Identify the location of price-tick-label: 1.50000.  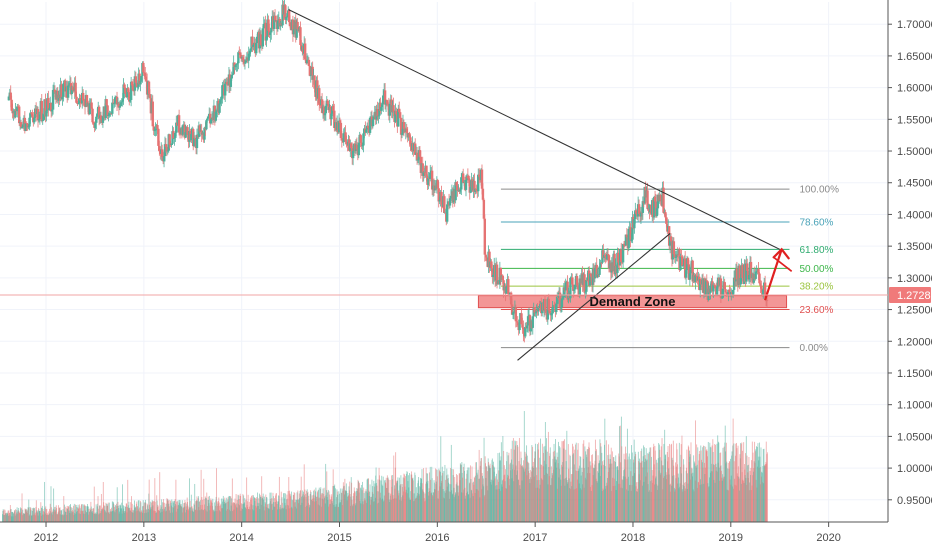
(914, 152).